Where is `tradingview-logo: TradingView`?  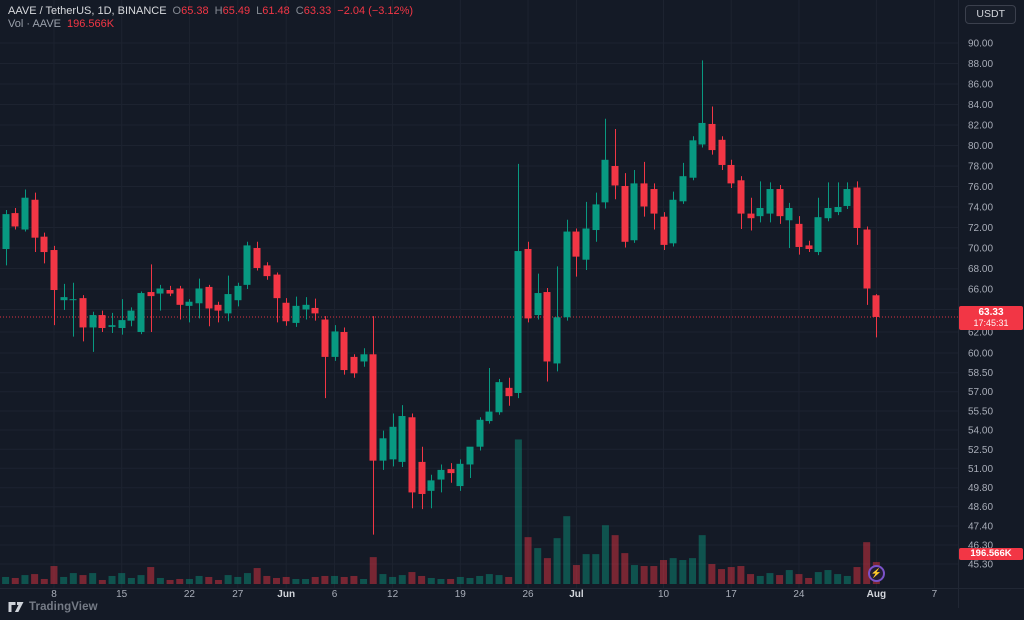
tradingview-logo: TradingView is located at coordinates (53, 607).